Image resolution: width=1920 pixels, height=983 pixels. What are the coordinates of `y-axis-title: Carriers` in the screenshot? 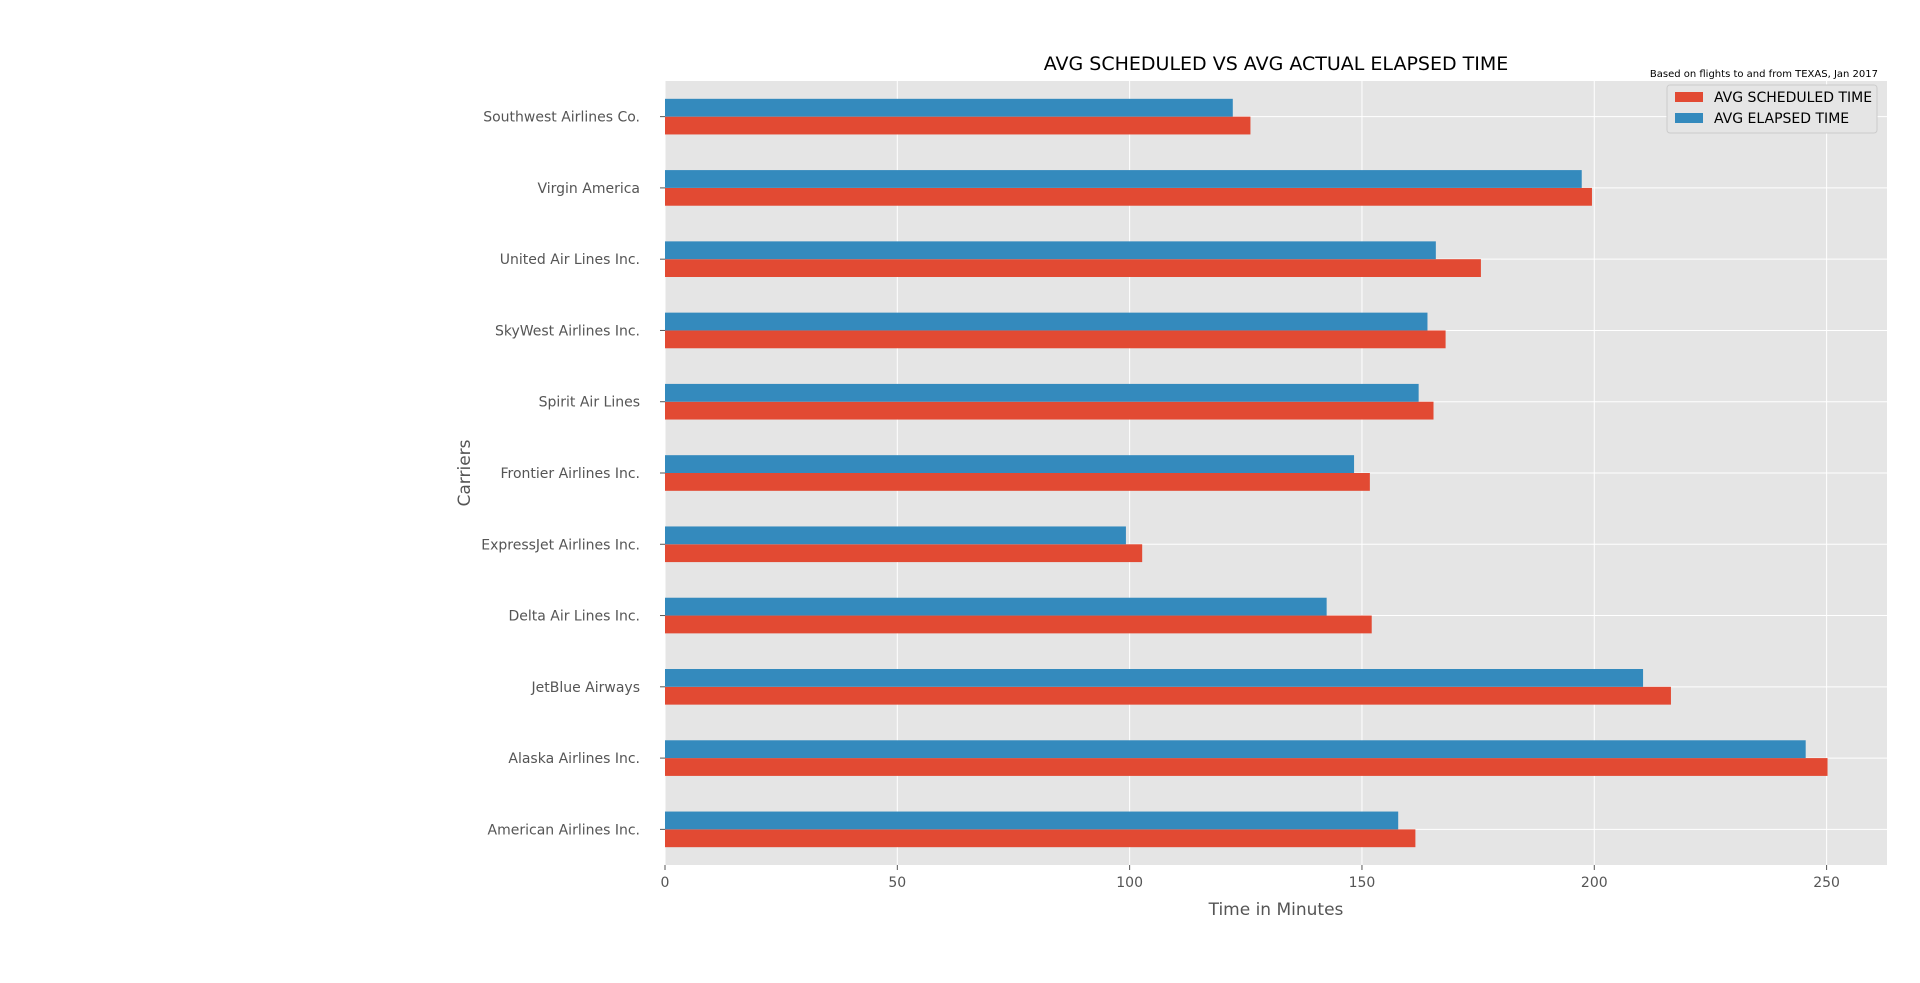 It's located at (465, 472).